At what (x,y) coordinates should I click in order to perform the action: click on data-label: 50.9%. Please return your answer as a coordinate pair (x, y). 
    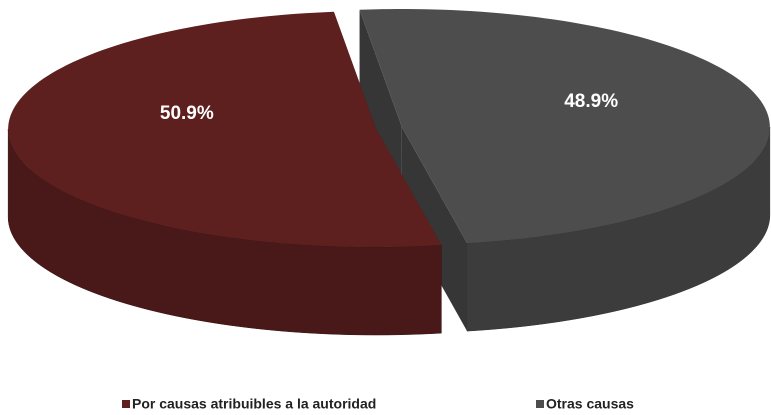
    Looking at the image, I should click on (187, 113).